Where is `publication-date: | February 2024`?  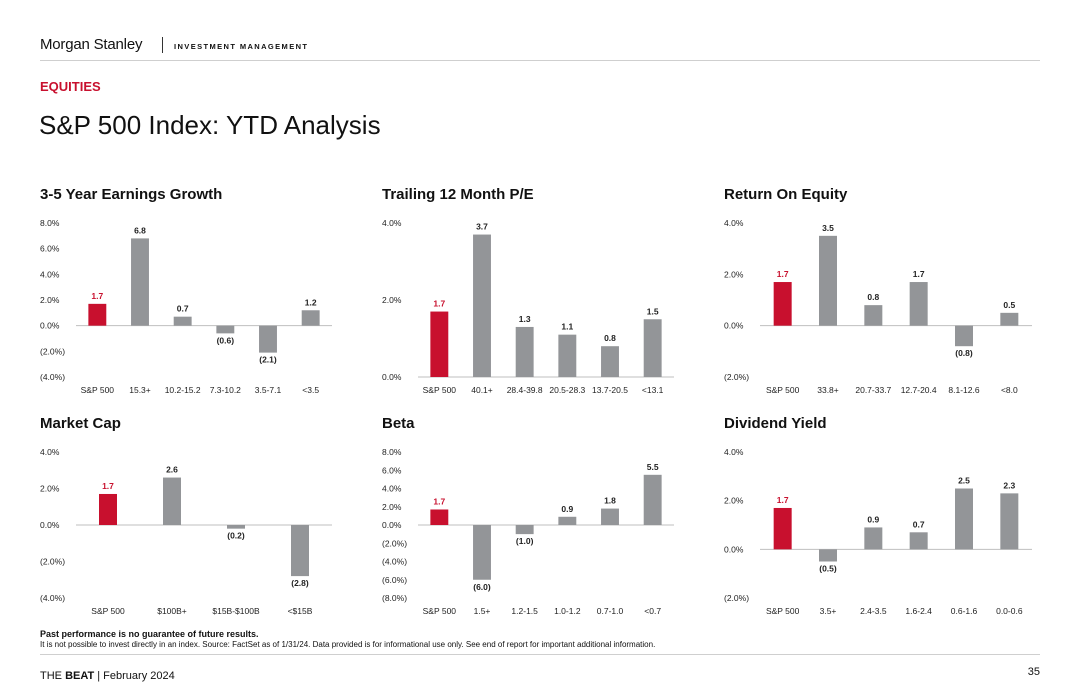
publication-date: | February 2024 is located at coordinates (134, 676).